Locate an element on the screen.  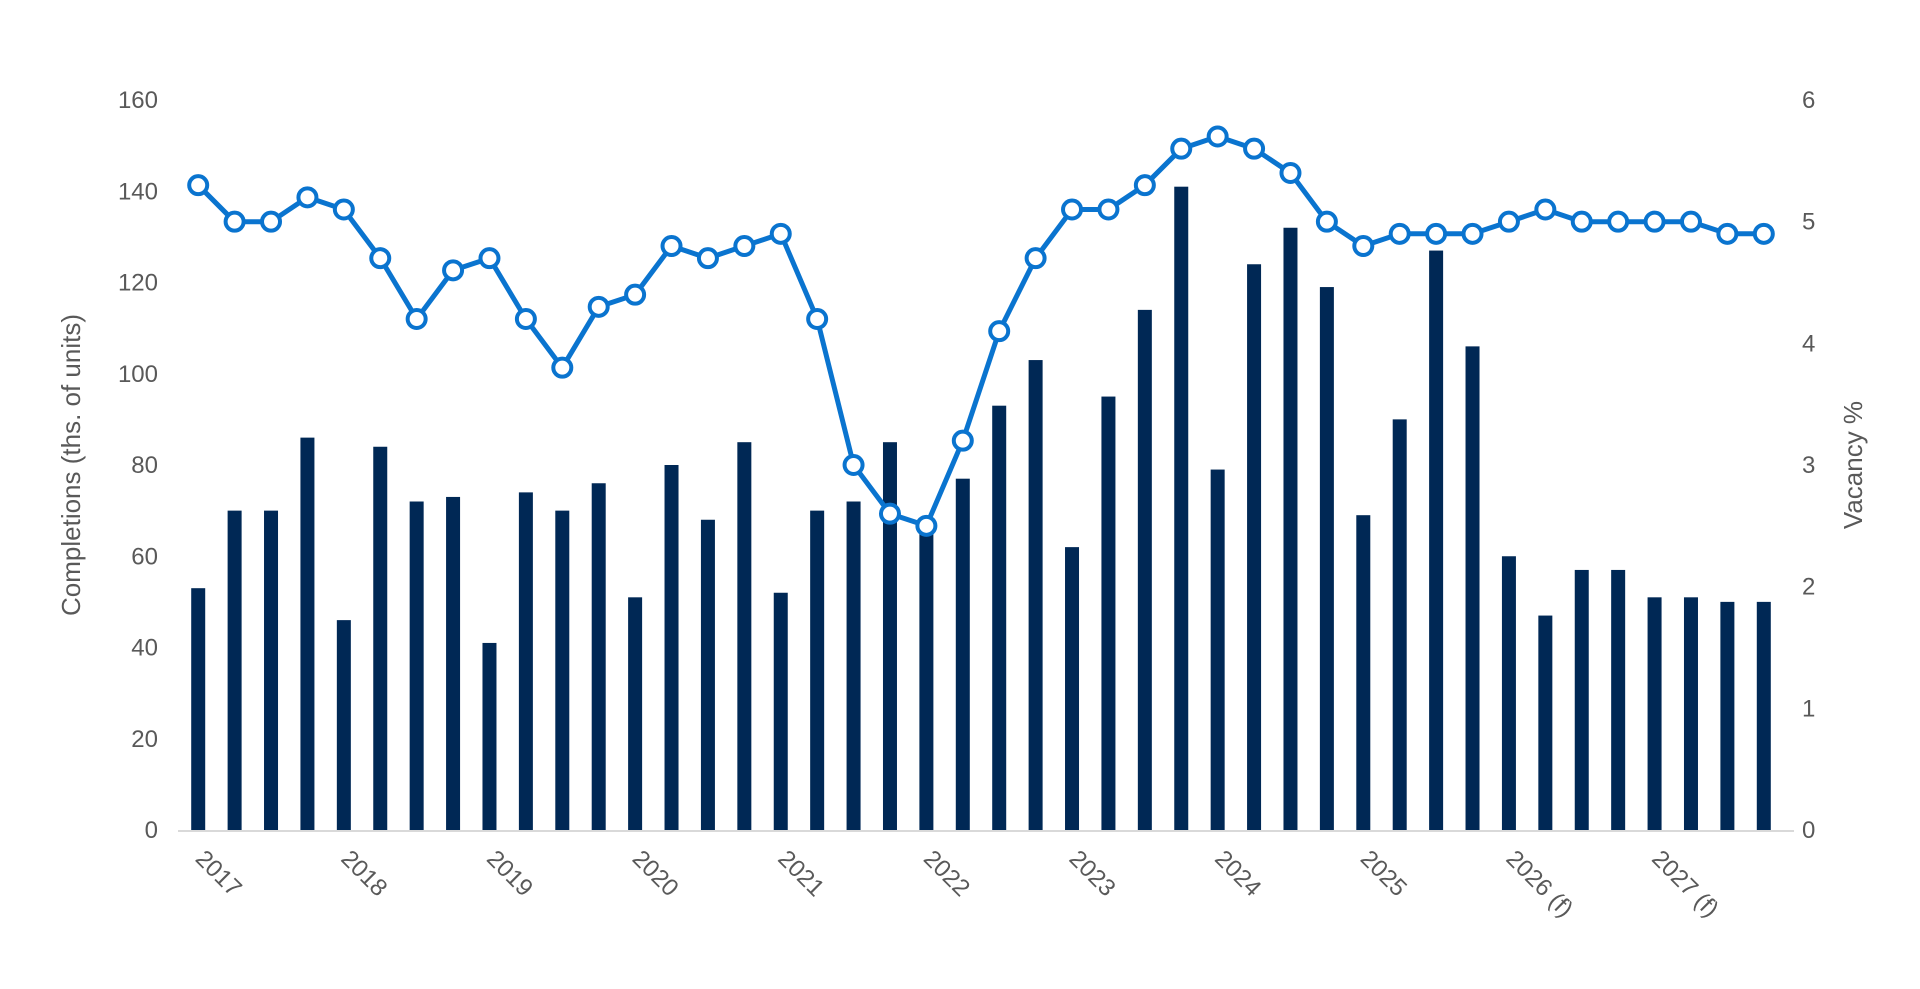
left-axis-tick-label: 160 is located at coordinates (138, 100).